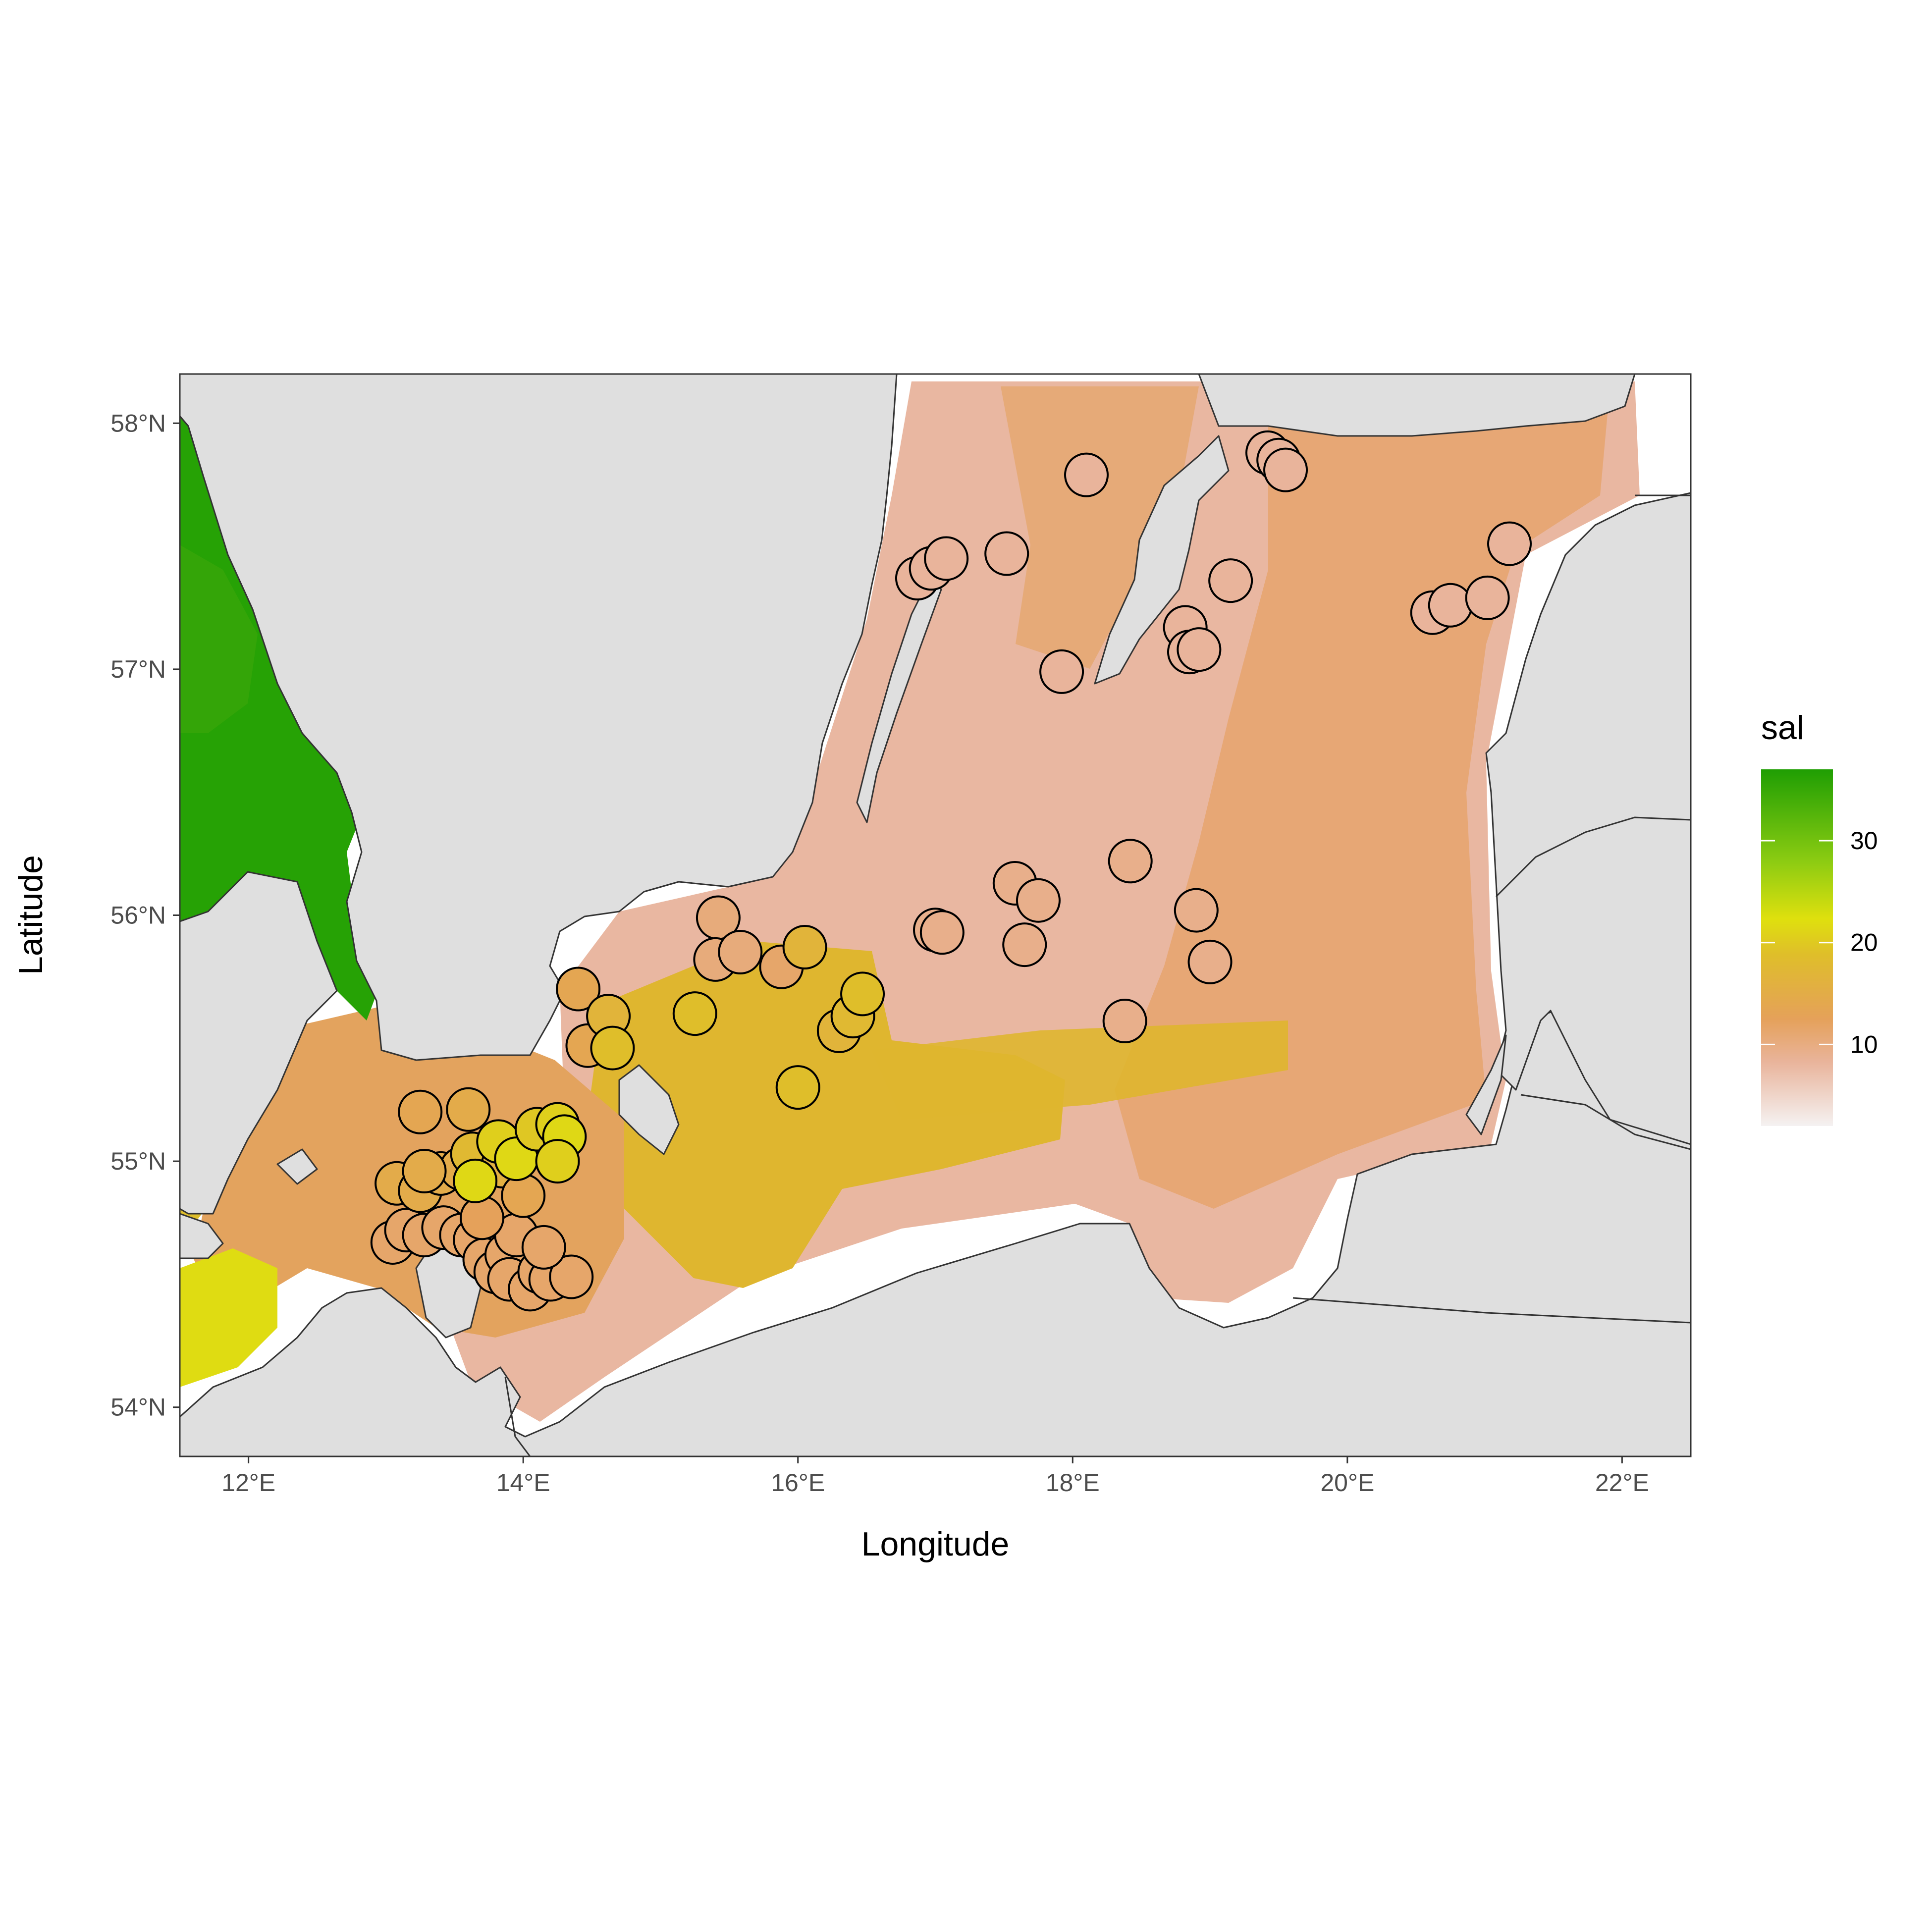  I want to click on x-tick-label: 14°E, so click(523, 1483).